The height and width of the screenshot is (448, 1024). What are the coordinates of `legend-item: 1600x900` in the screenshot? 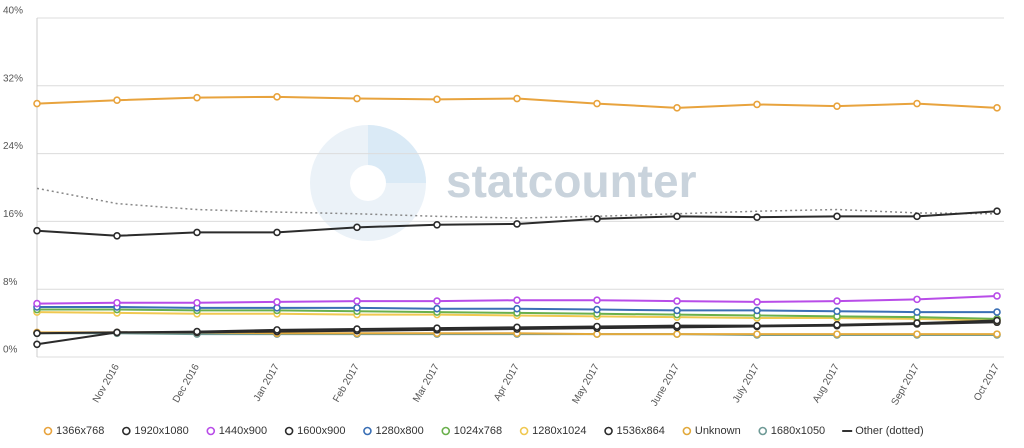 It's located at (314, 431).